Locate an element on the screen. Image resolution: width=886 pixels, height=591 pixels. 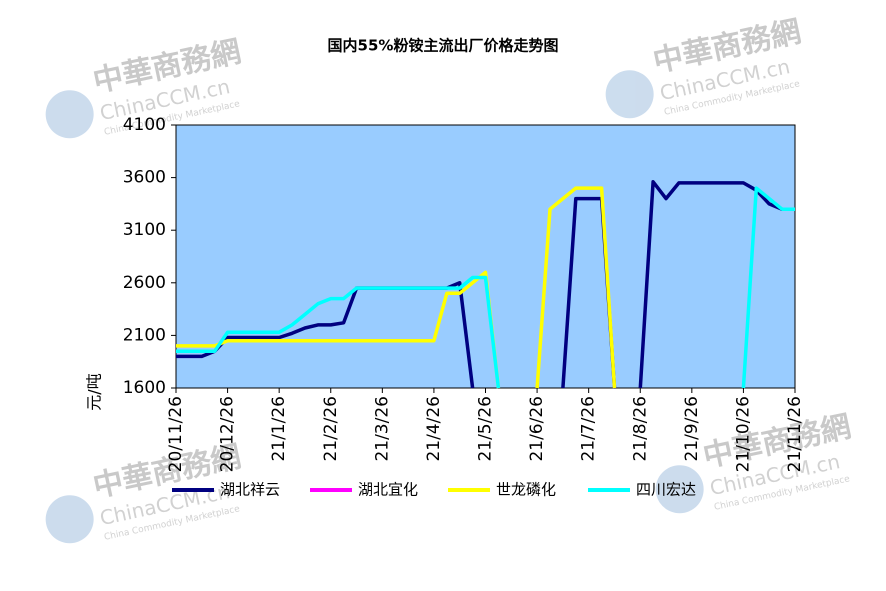
x-tick-label: 21/4/26 is located at coordinates (434, 429).